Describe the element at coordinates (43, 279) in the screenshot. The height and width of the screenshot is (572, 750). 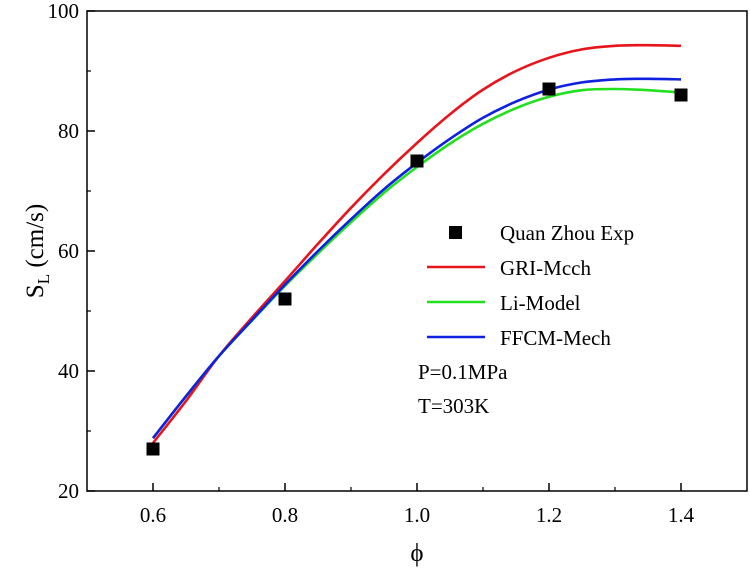
I see `y-axis-title-subscript: L` at that location.